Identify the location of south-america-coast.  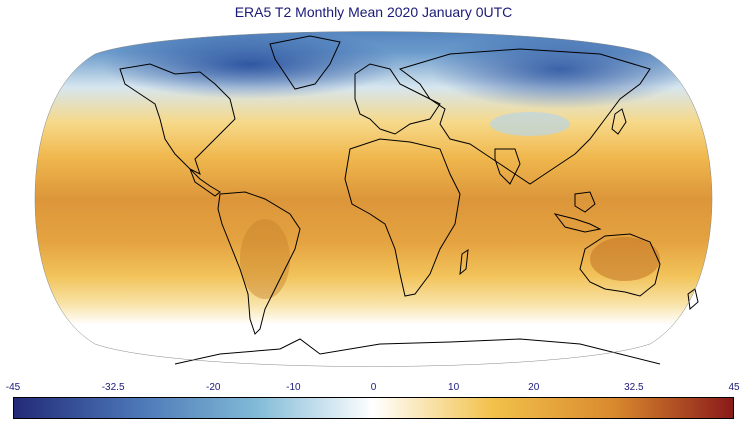
(259, 263).